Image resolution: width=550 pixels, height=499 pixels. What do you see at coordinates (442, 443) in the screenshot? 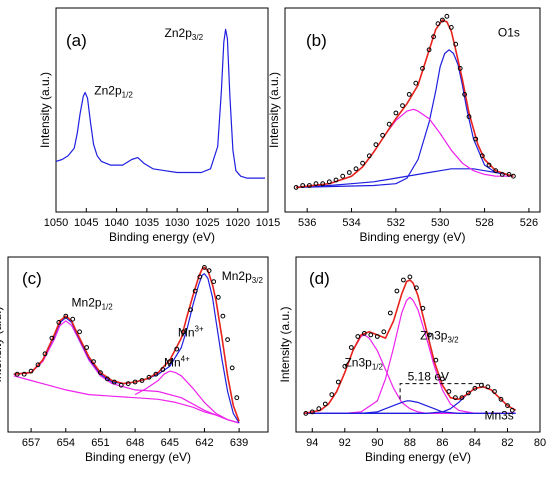
I see `x-tick-label: 86` at bounding box center [442, 443].